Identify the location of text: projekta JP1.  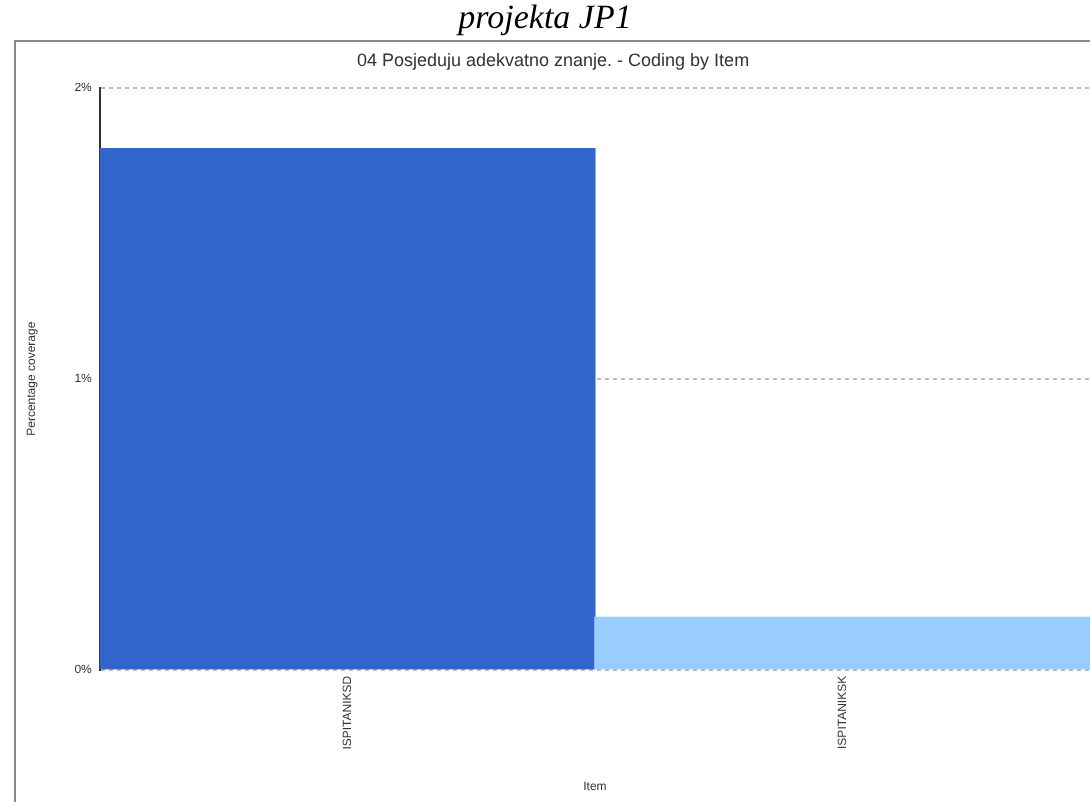
(544, 18).